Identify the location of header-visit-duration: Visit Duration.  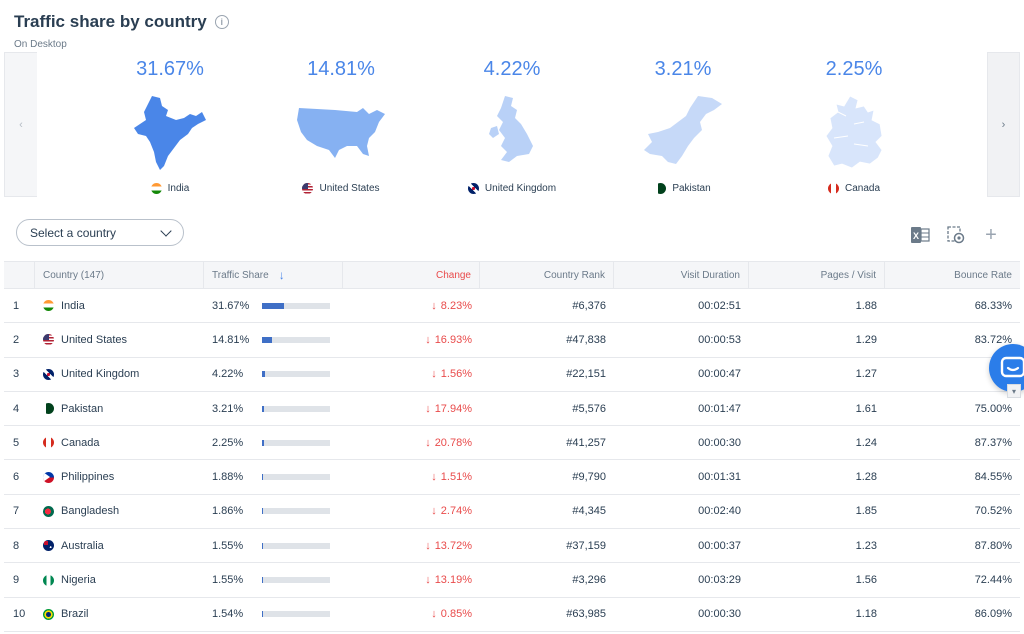
(681, 275).